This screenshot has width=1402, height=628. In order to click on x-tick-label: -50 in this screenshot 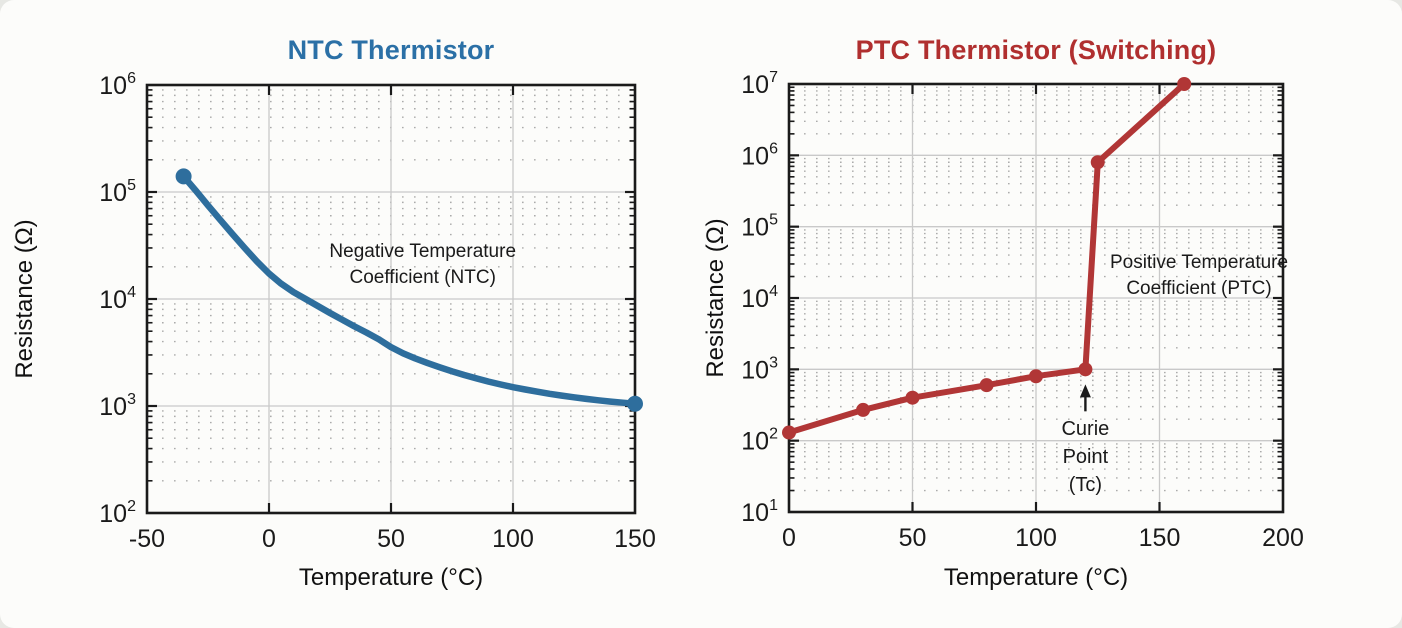, I will do `click(147, 539)`.